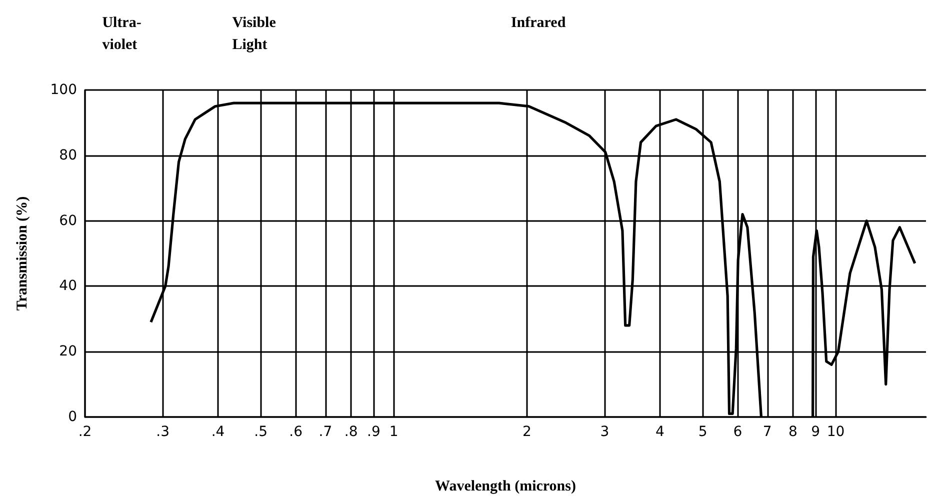 The height and width of the screenshot is (503, 929). I want to click on x-tick-label: 5, so click(703, 432).